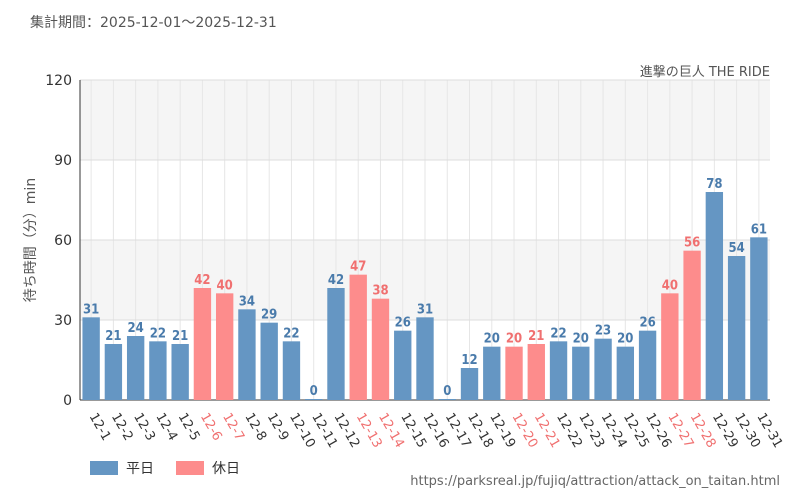 The width and height of the screenshot is (800, 500). What do you see at coordinates (180, 336) in the screenshot?
I see `value-label-12-5: 21` at bounding box center [180, 336].